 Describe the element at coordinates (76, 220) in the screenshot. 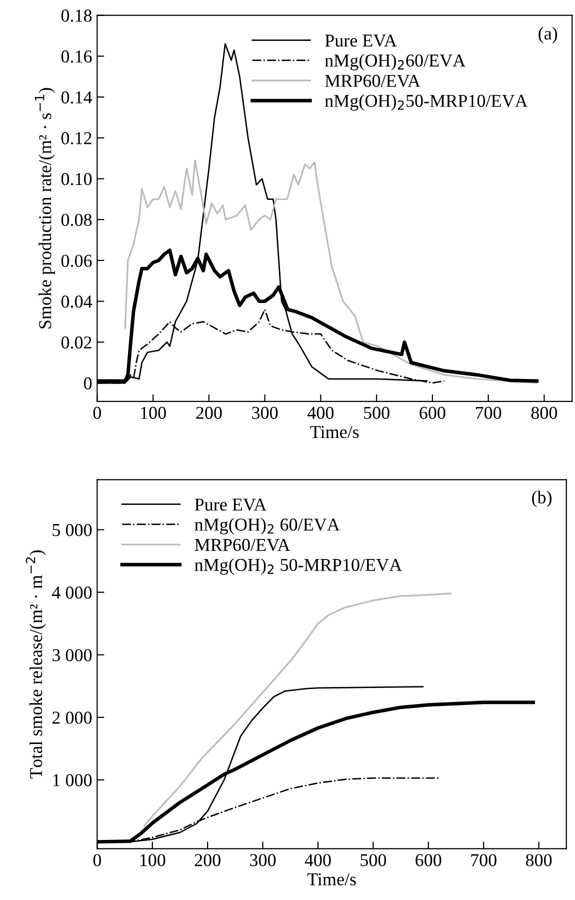

I see `y-tick-label: 0.08` at that location.